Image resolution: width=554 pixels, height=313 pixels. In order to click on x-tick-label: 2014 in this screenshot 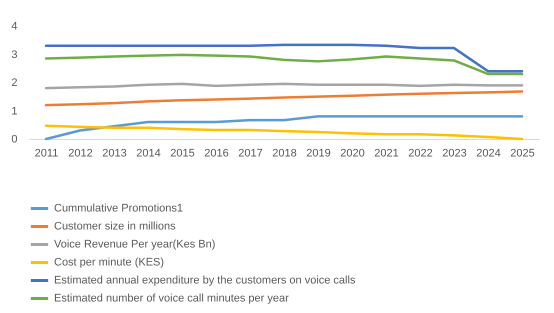, I will do `click(148, 154)`.